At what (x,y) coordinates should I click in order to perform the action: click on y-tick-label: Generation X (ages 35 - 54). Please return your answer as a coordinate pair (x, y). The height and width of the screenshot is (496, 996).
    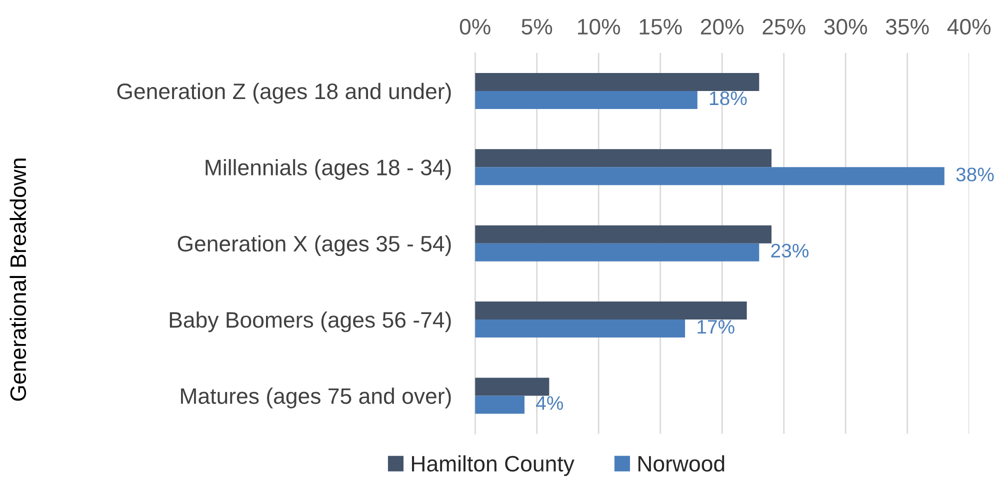
    Looking at the image, I should click on (314, 245).